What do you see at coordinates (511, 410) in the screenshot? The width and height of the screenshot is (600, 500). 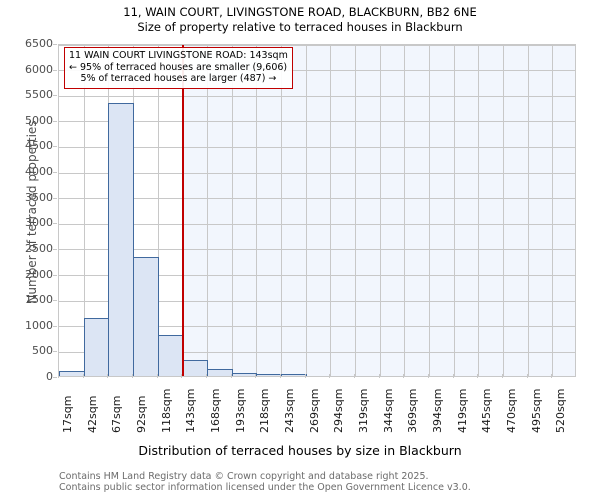 I see `x-axis-tick-label: 470sqm` at bounding box center [511, 410].